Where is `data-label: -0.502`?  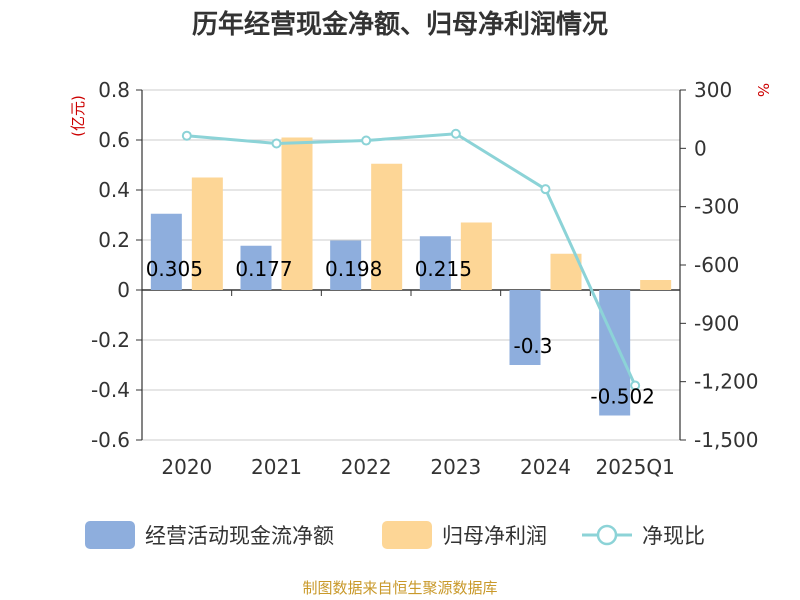 data-label: -0.502 is located at coordinates (622, 397).